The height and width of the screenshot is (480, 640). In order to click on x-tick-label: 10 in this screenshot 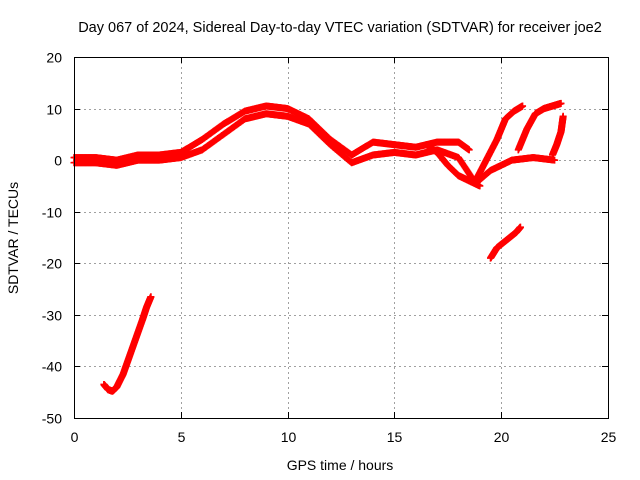, I will do `click(289, 437)`.